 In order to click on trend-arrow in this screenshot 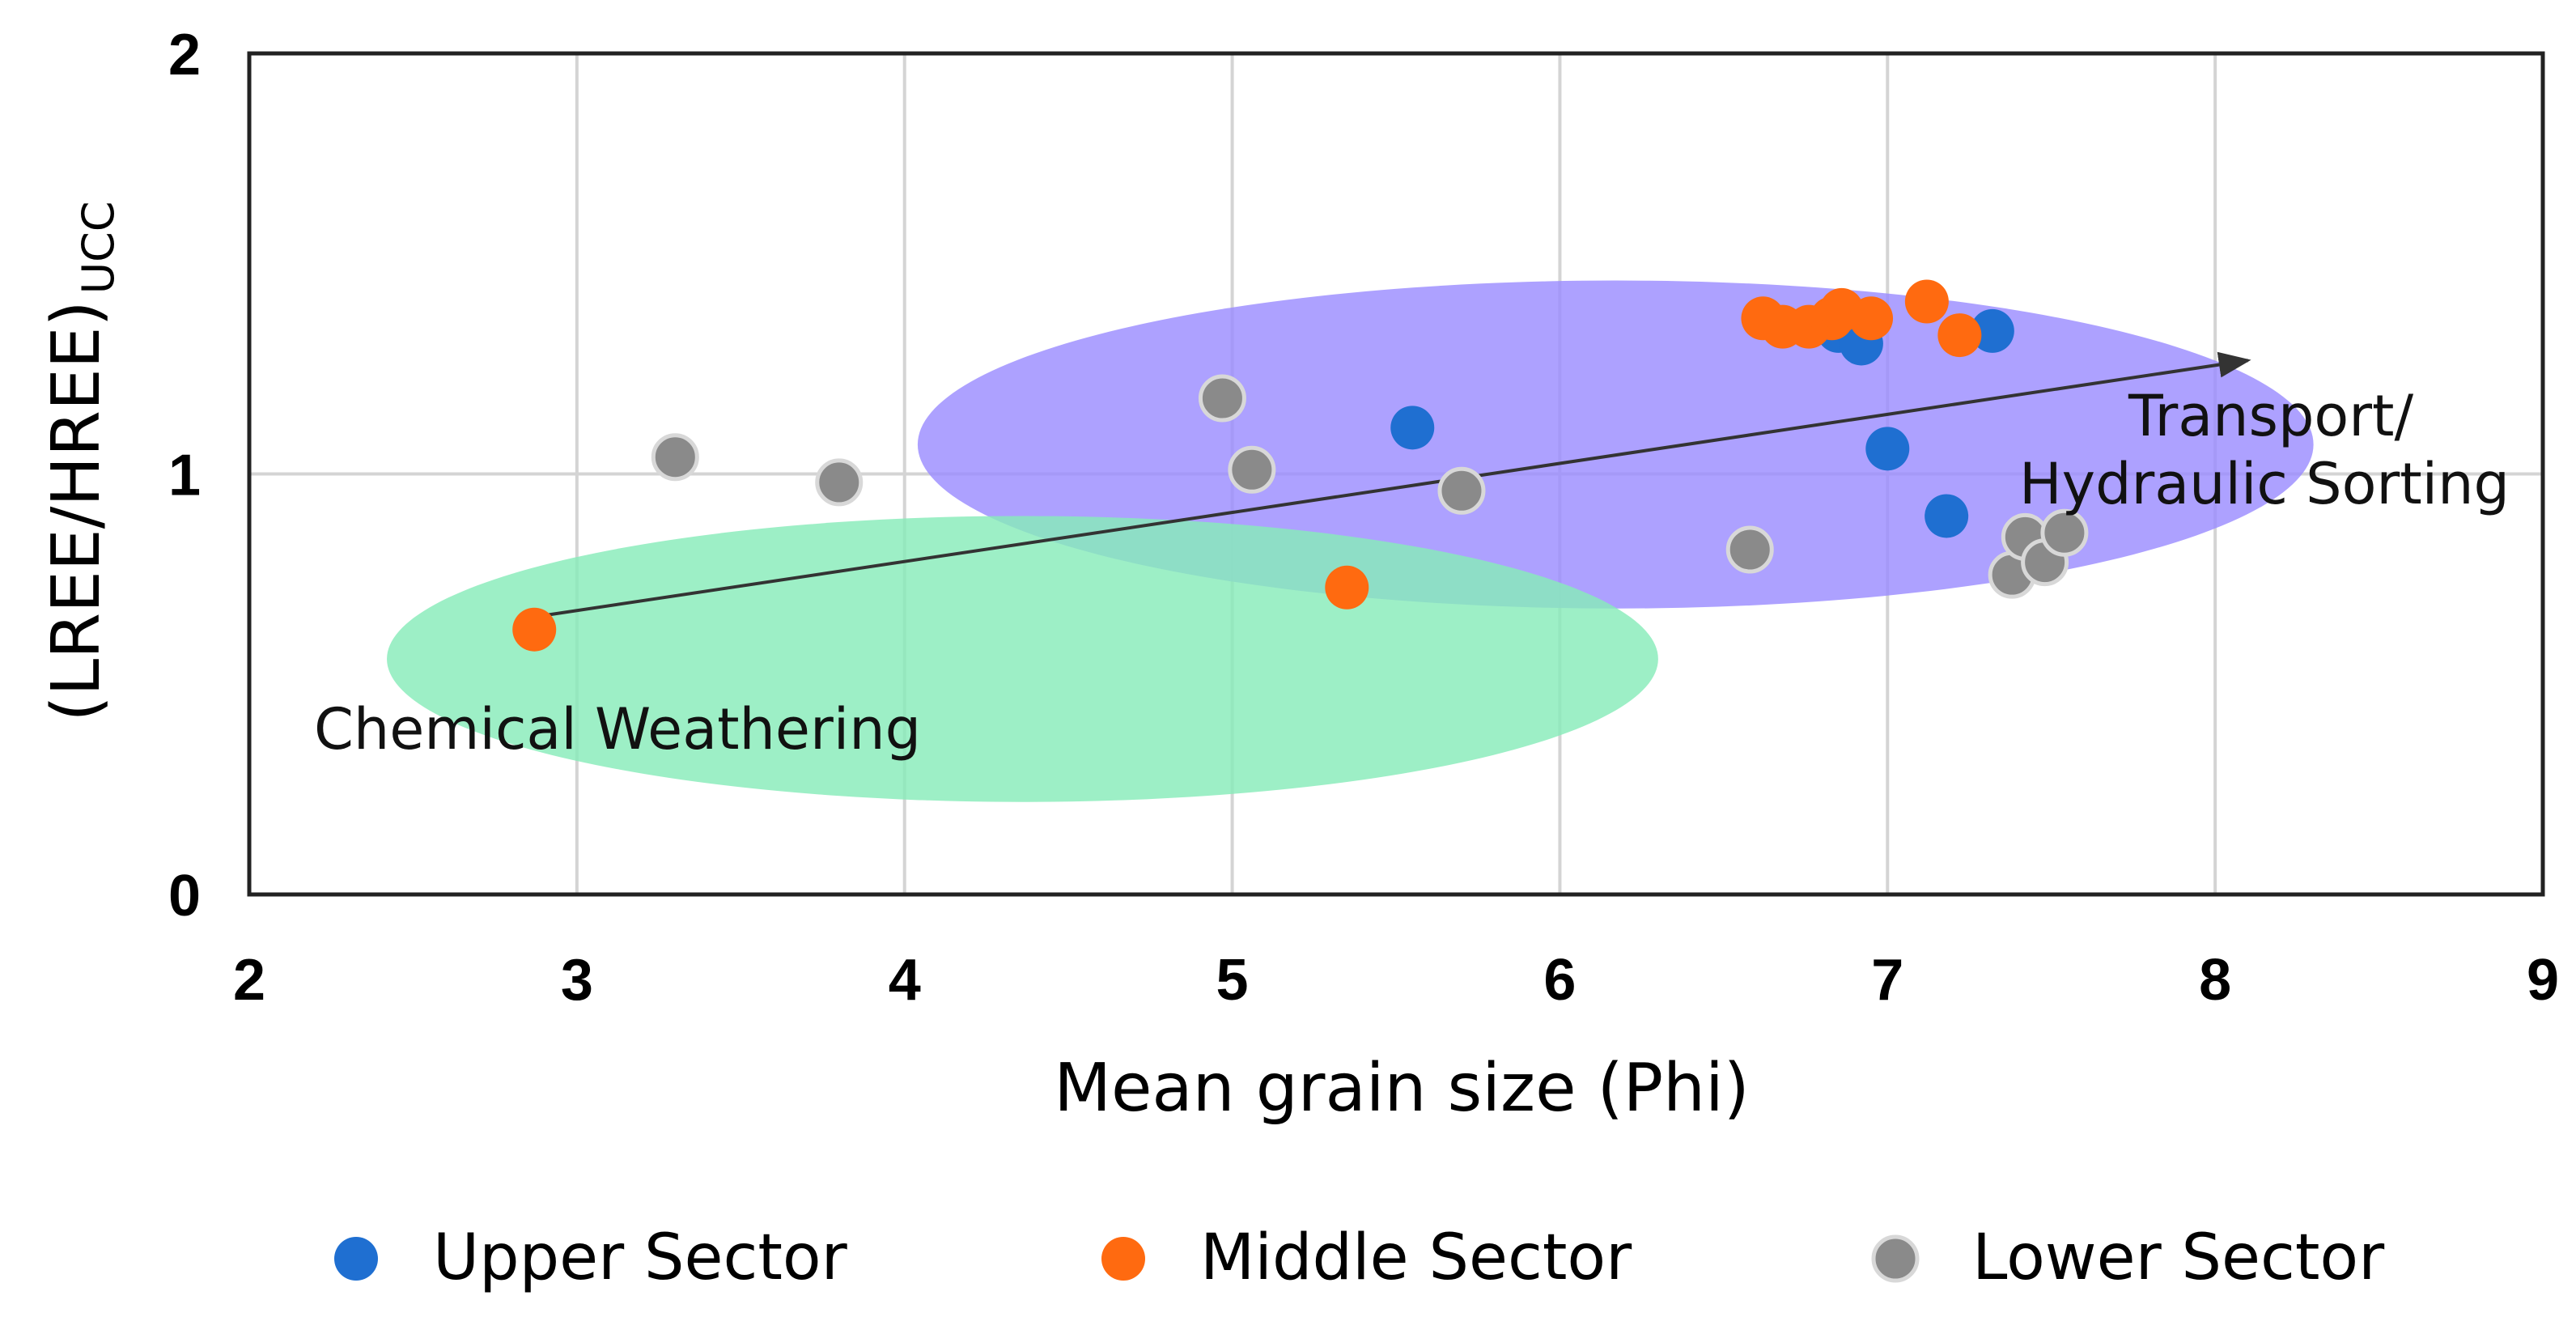, I will do `click(1392, 485)`.